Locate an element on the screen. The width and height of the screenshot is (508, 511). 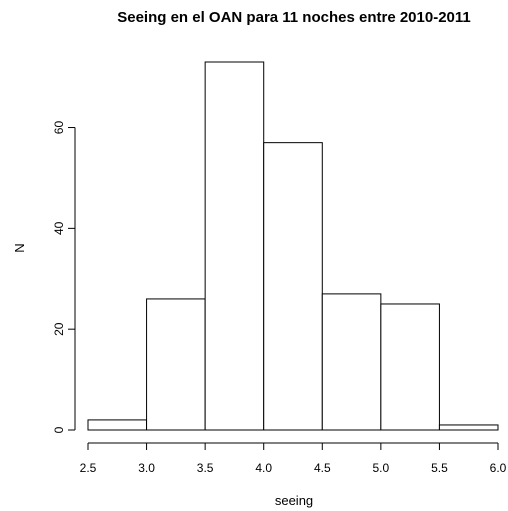
y-tick-label: 20 is located at coordinates (59, 329).